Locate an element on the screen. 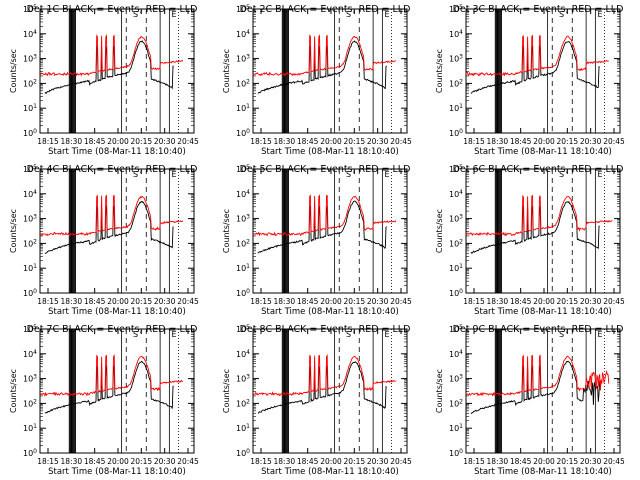 The width and height of the screenshot is (640, 480). chart-title: Det 9C BLACK = Events, RED = LLD is located at coordinates (538, 329).